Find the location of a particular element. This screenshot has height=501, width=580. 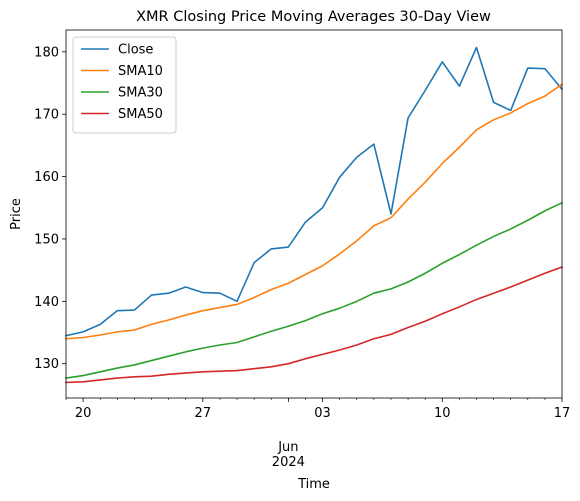

x-axis: 20 27 03 10 17 is located at coordinates (318, 409).